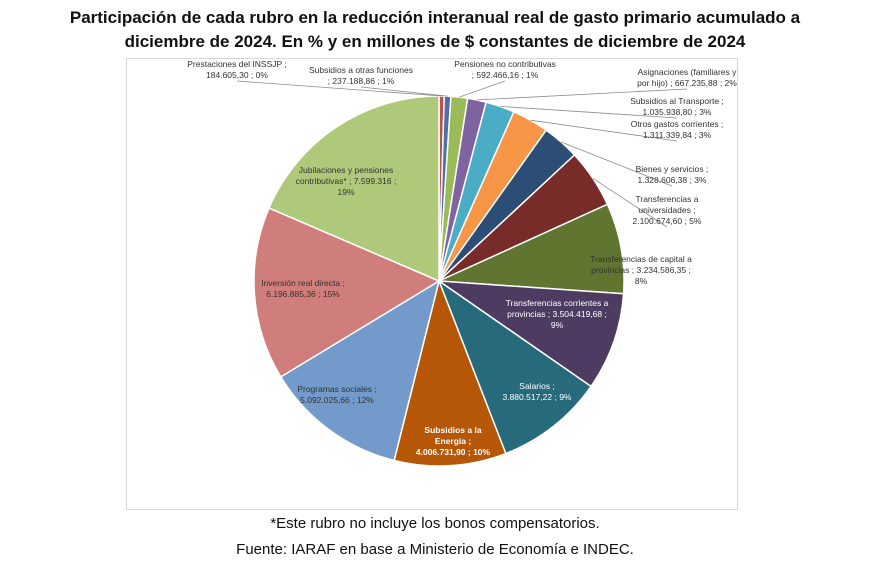 The height and width of the screenshot is (580, 870). Describe the element at coordinates (237, 69) in the screenshot. I see `data-label-prestaciones-del-inssjp: Prestaciones del INSSJP ; 184.605,30 ; 0%` at that location.